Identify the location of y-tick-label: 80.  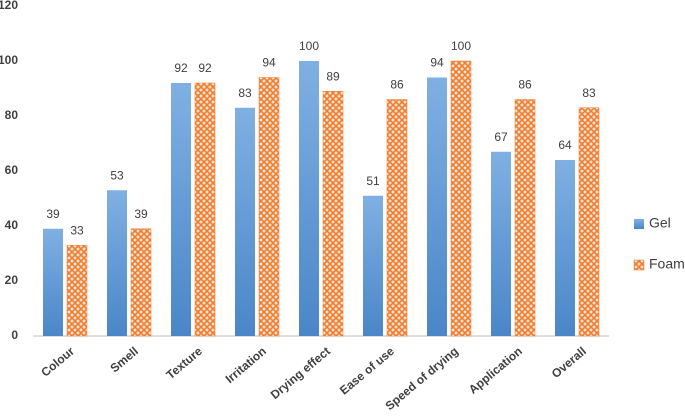
(12, 115).